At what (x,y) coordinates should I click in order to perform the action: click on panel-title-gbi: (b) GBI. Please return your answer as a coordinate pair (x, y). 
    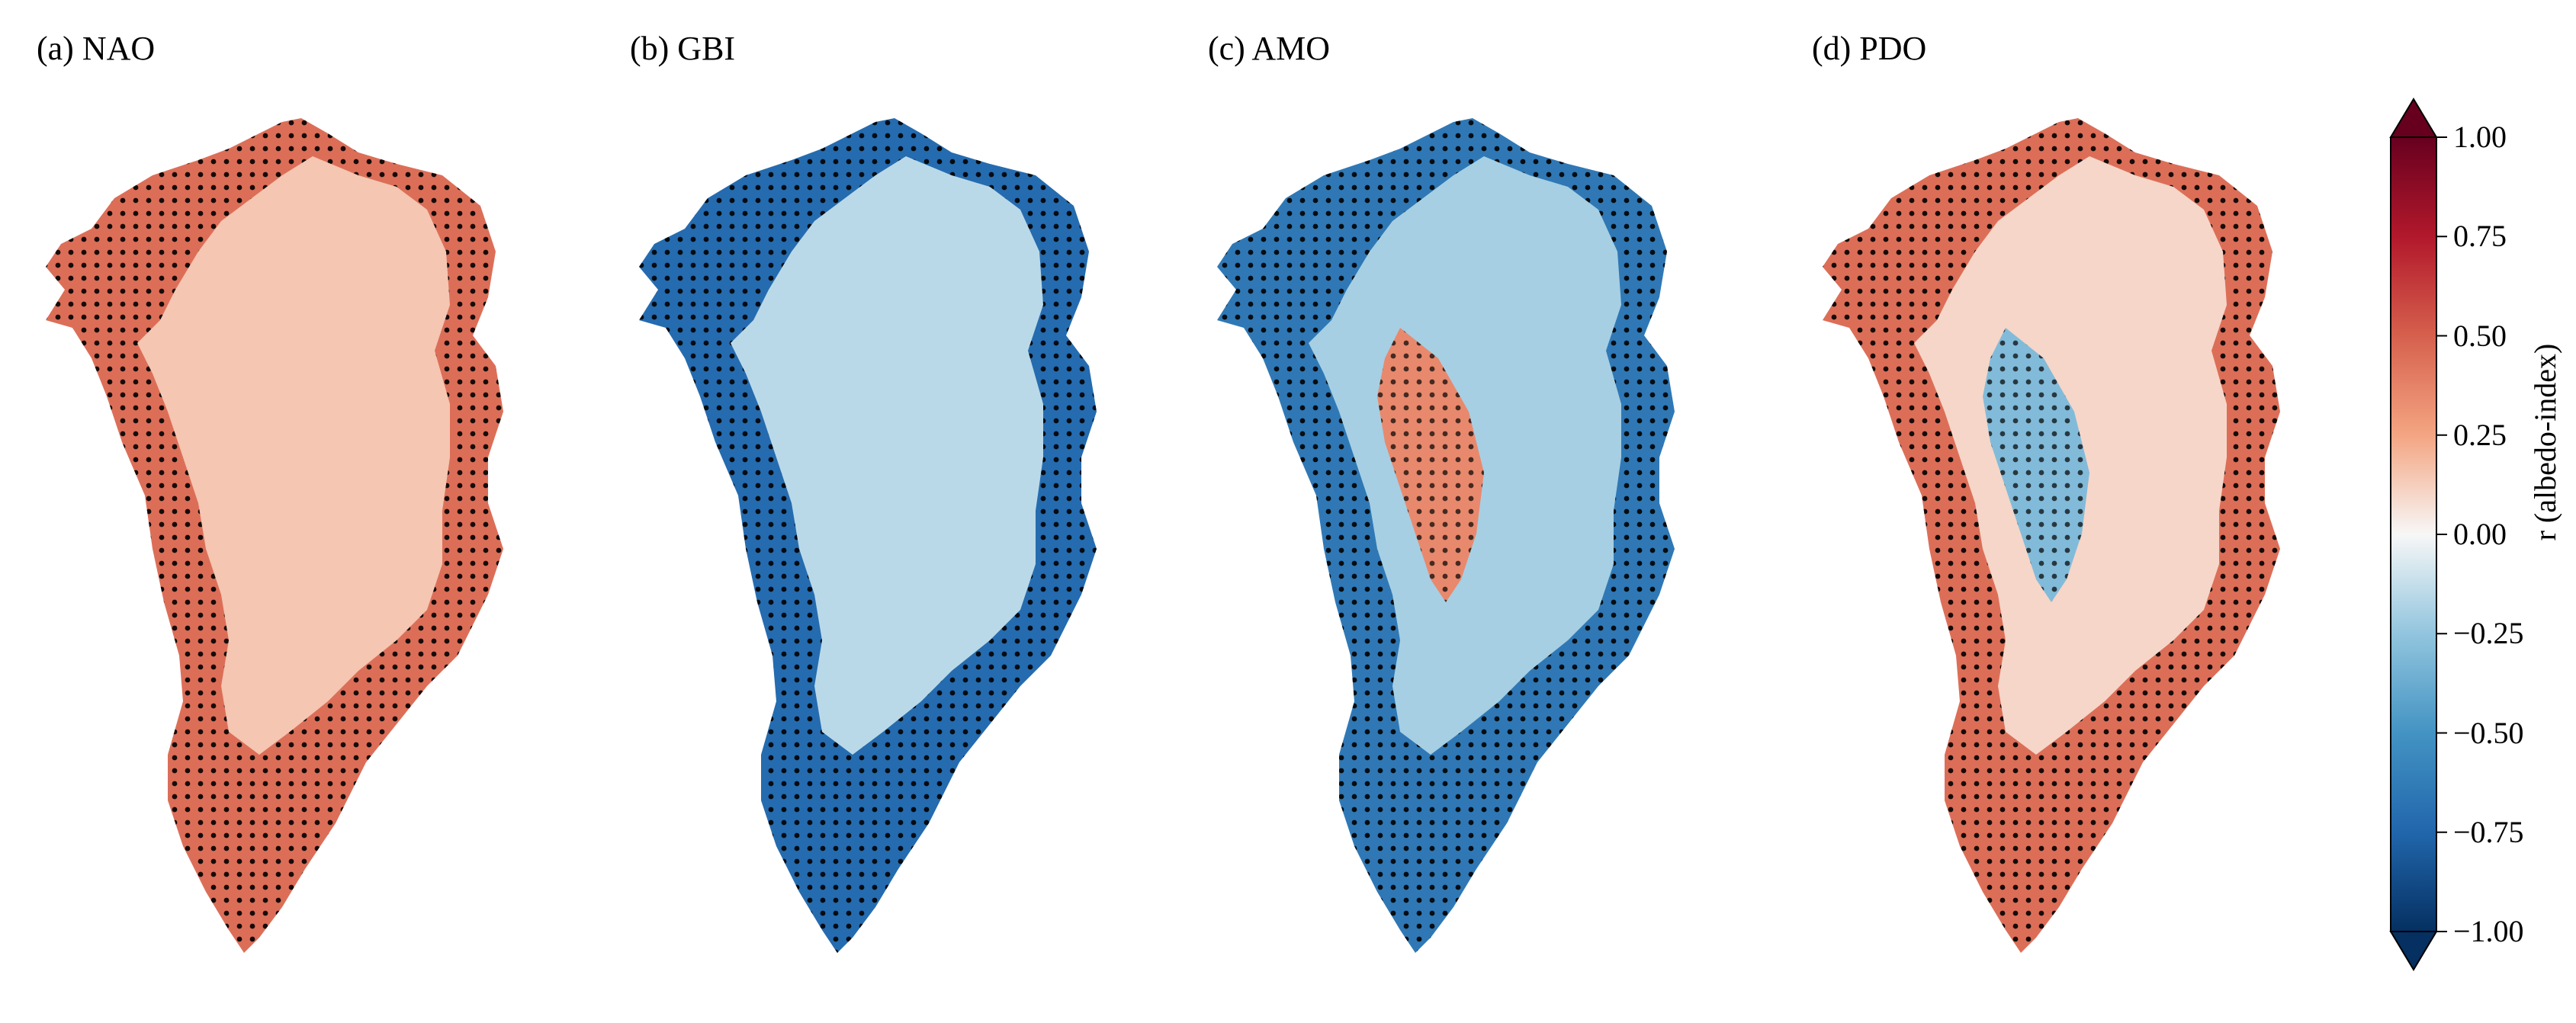
    Looking at the image, I should click on (683, 48).